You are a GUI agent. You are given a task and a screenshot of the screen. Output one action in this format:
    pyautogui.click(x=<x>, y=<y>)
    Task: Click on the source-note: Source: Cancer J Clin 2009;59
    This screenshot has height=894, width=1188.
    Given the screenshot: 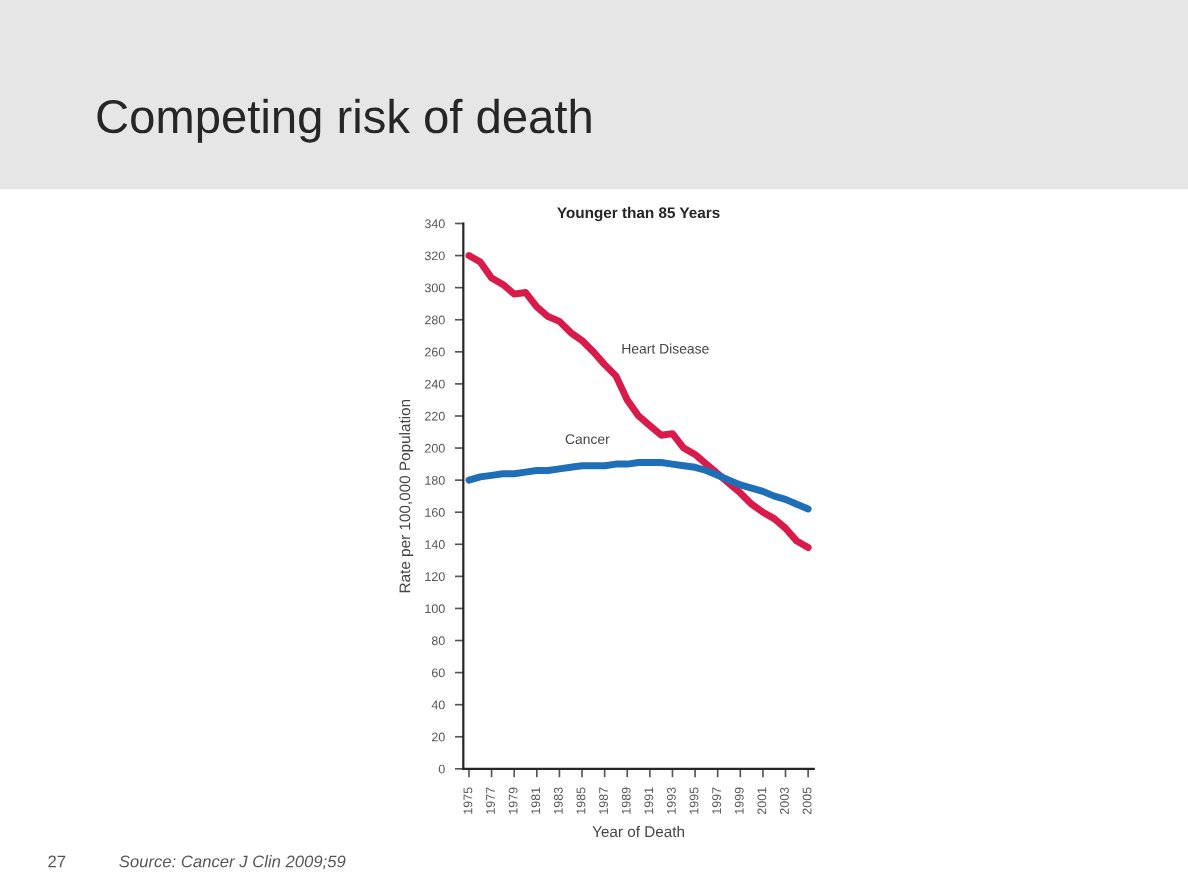 What is the action you would take?
    pyautogui.click(x=232, y=862)
    